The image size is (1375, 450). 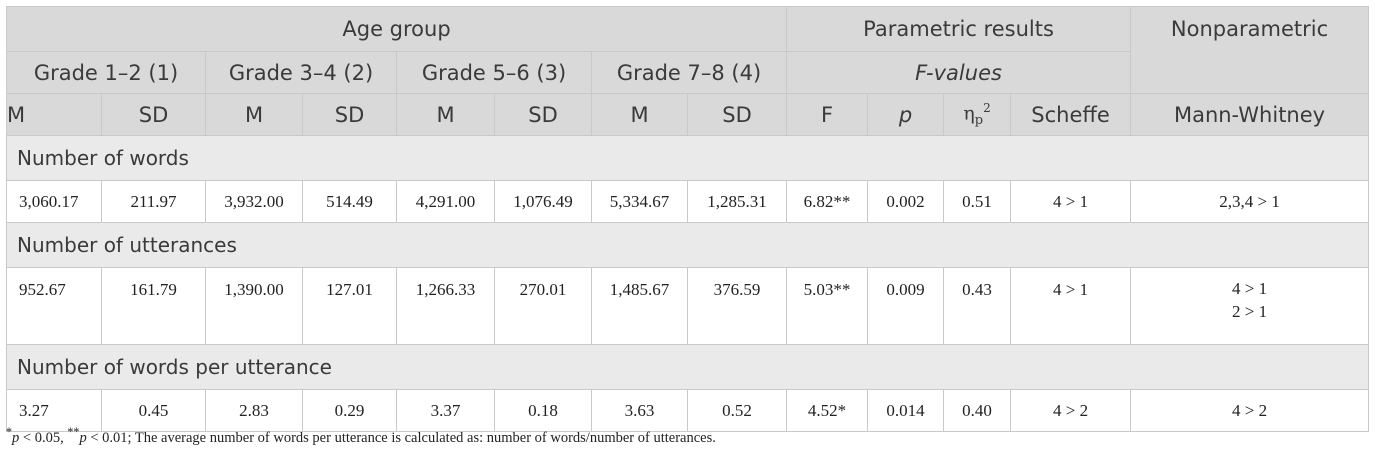 What do you see at coordinates (737, 114) in the screenshot?
I see `col-sd-grade-7-8: SD` at bounding box center [737, 114].